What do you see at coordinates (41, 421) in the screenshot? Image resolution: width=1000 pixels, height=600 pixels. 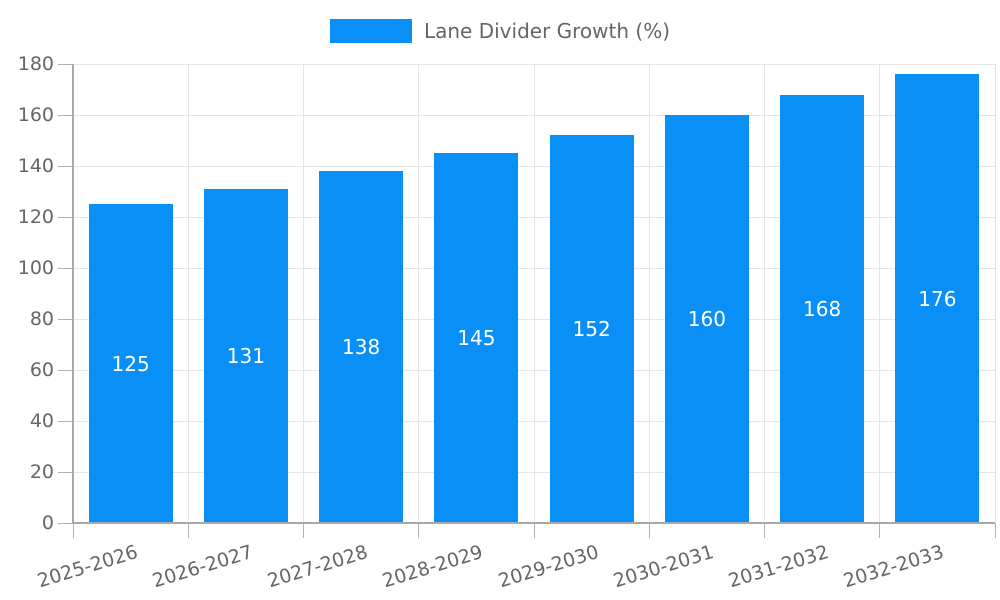 I see `y-axis-tick-label: 40` at bounding box center [41, 421].